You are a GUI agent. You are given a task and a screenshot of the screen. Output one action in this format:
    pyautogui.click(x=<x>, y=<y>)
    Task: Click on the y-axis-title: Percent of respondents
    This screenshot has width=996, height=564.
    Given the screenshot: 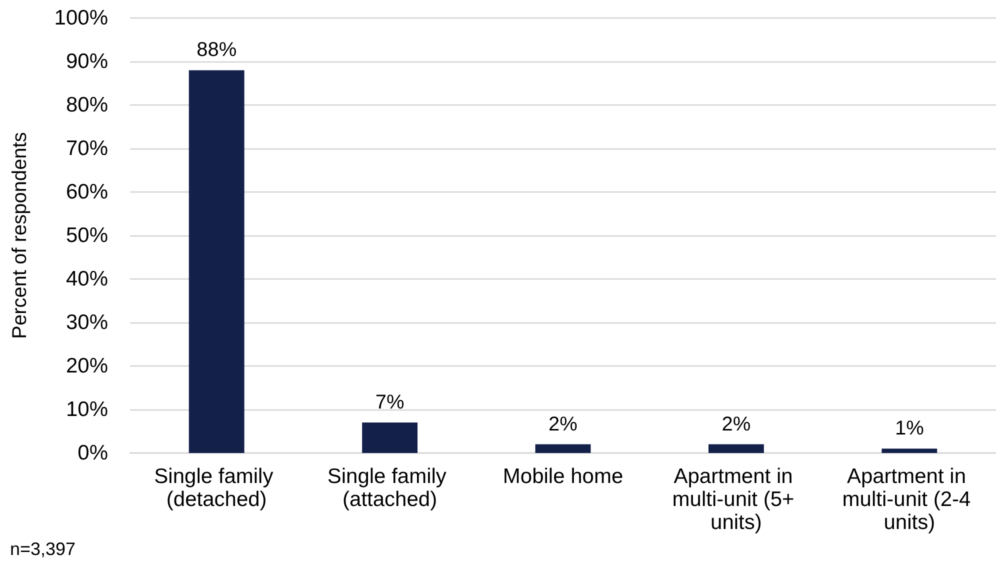 What is the action you would take?
    pyautogui.click(x=20, y=235)
    